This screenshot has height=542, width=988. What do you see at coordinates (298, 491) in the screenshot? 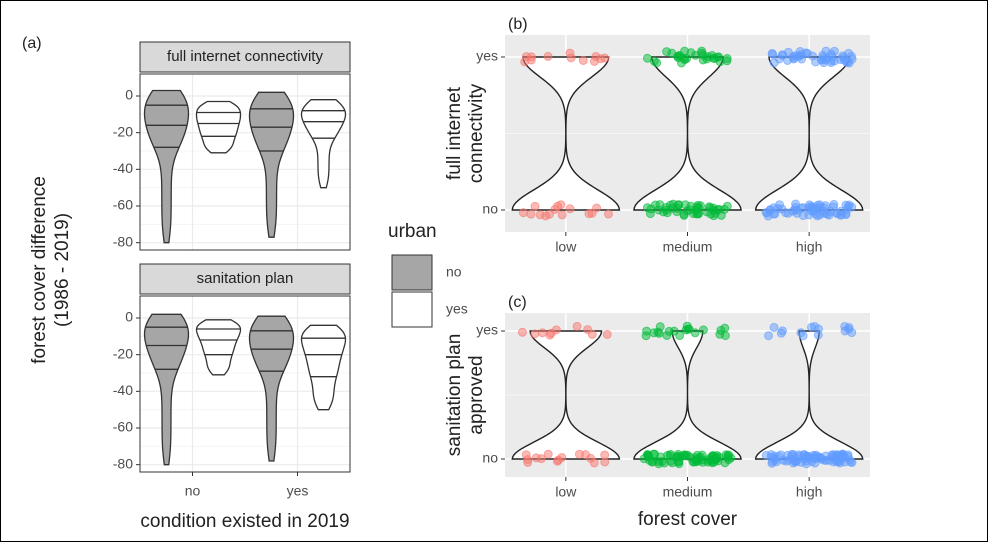
I see `x-tick-label: yes` at bounding box center [298, 491].